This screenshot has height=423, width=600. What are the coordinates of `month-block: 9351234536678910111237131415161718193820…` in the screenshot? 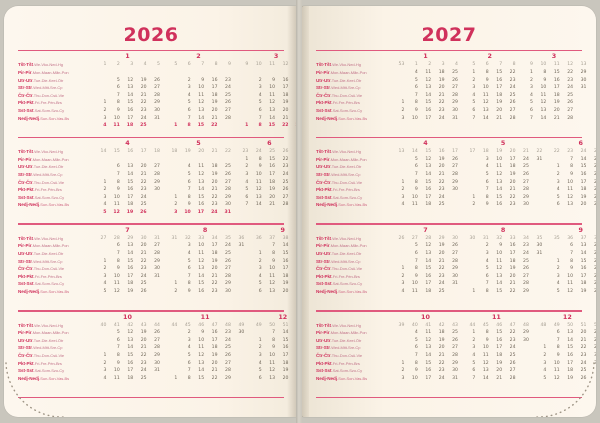 It's located at (570, 264).